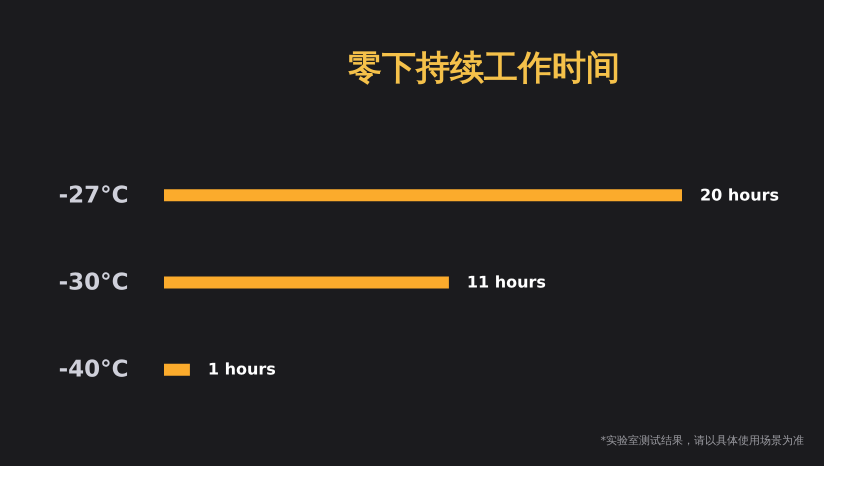 The height and width of the screenshot is (478, 850). Describe the element at coordinates (93, 283) in the screenshot. I see `y-tick-label: -30°C` at that location.